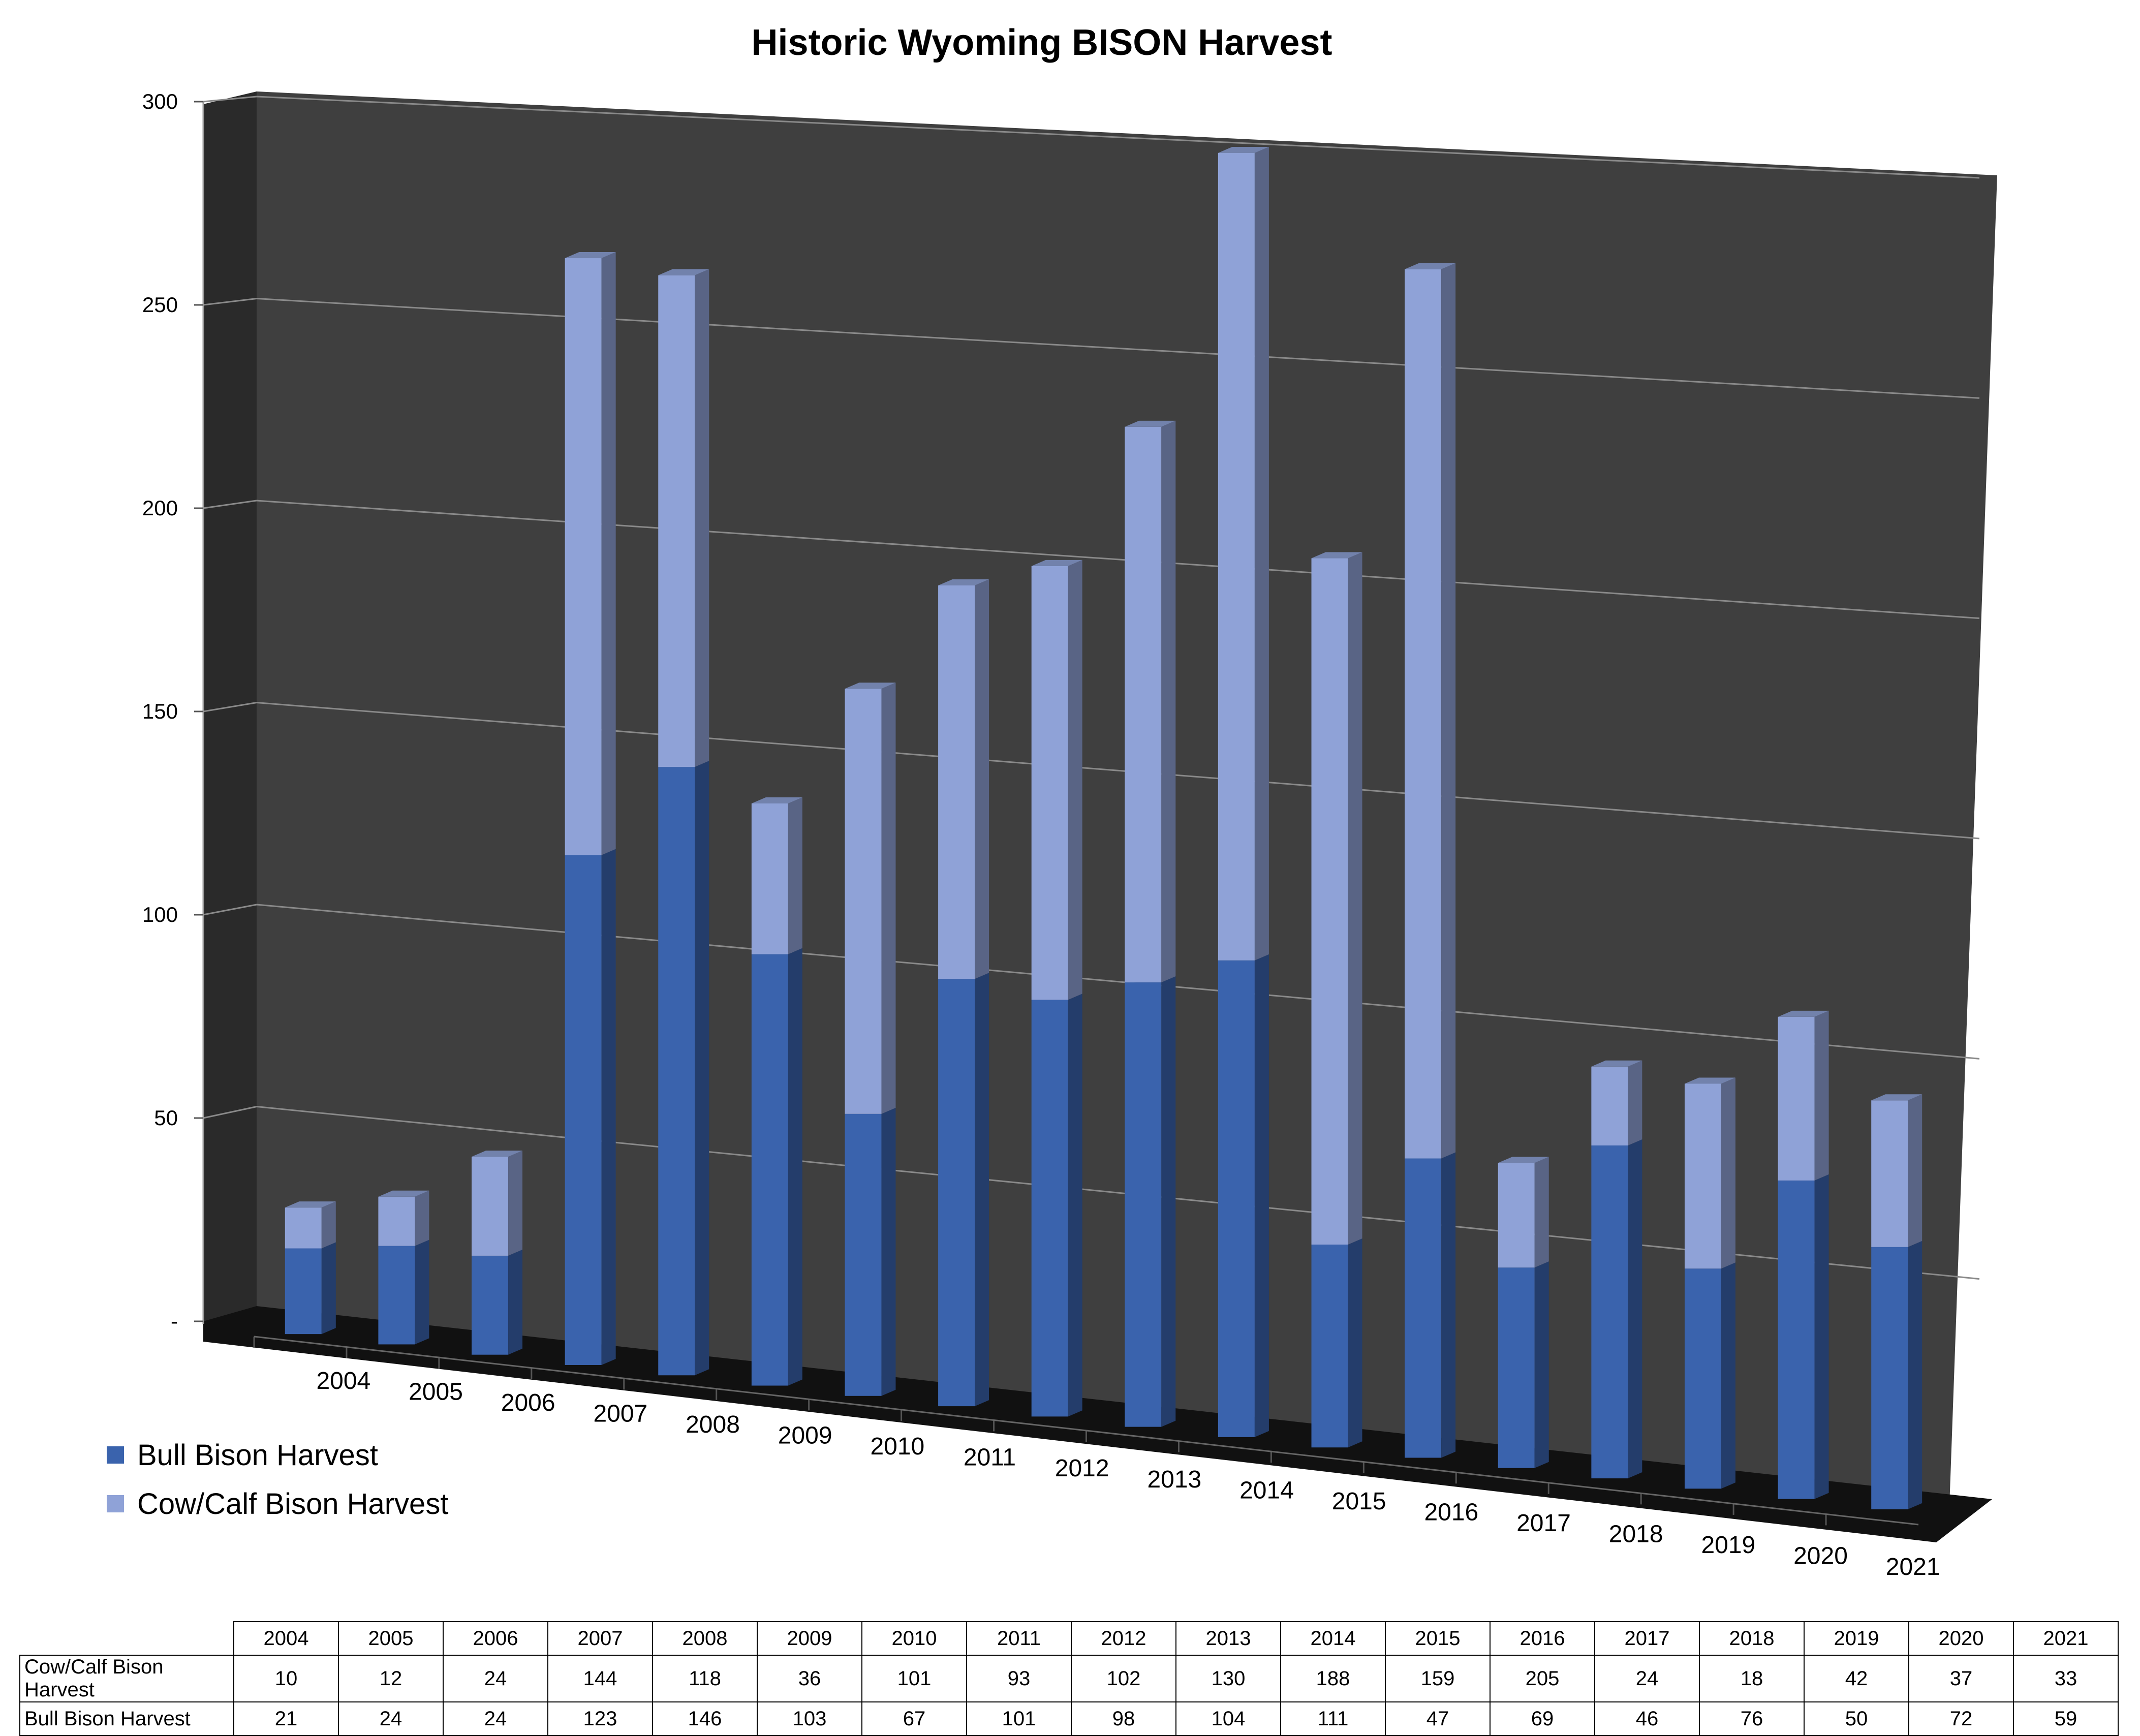  I want to click on bar-cowcalf-2008, so click(683, 518).